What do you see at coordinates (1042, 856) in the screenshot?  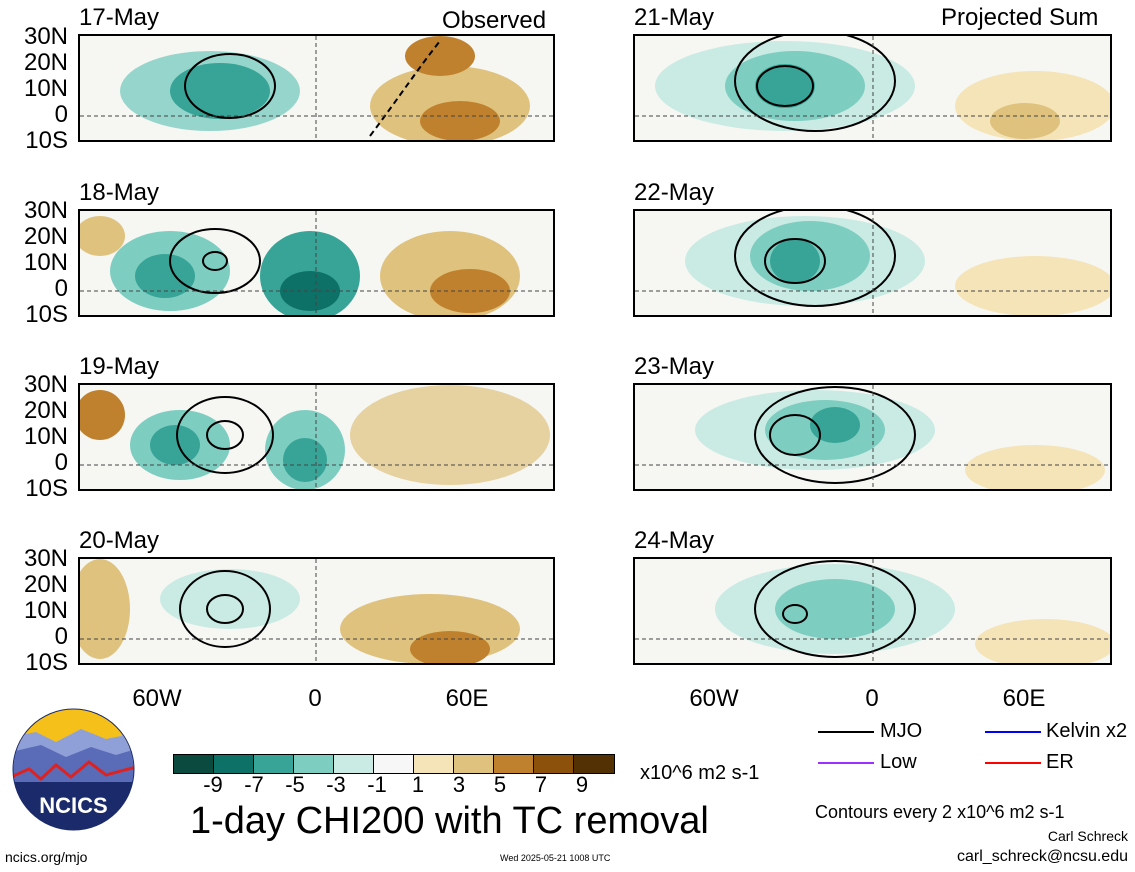 I see `author-email: carl_schreck@ncsu.edu` at bounding box center [1042, 856].